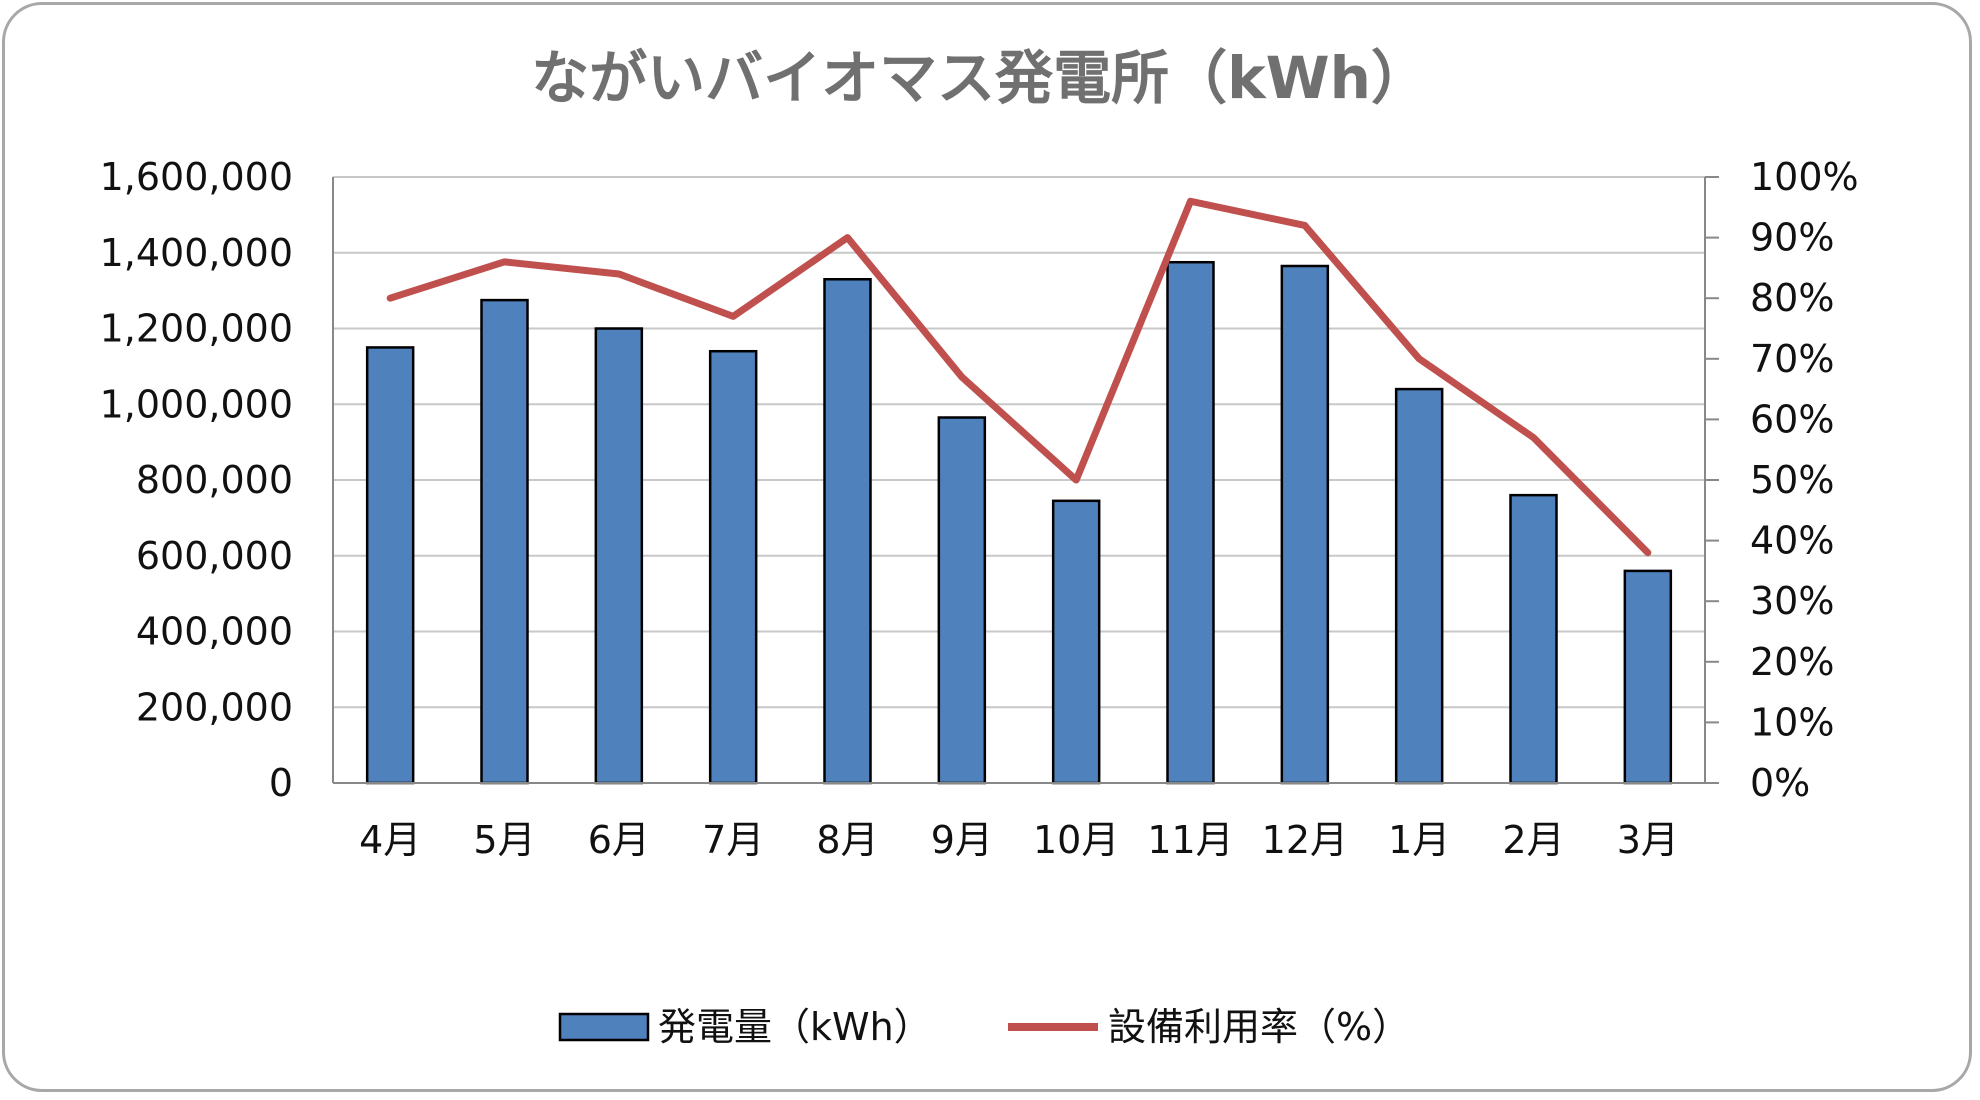 This screenshot has width=1980, height=1100. Describe the element at coordinates (281, 783) in the screenshot. I see `left-tick-label: 0` at that location.